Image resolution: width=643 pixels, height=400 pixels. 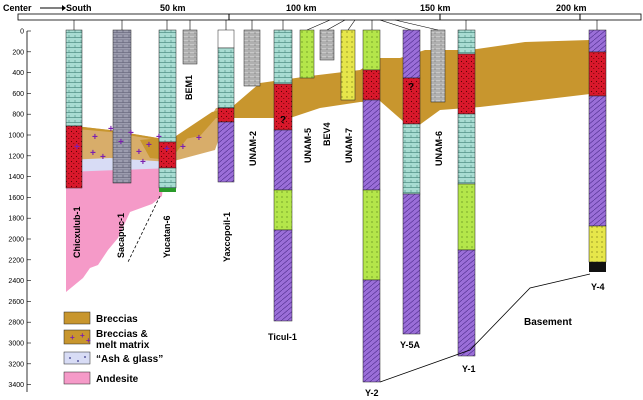 I want to click on km-label-150: 150 km, so click(x=435, y=8).